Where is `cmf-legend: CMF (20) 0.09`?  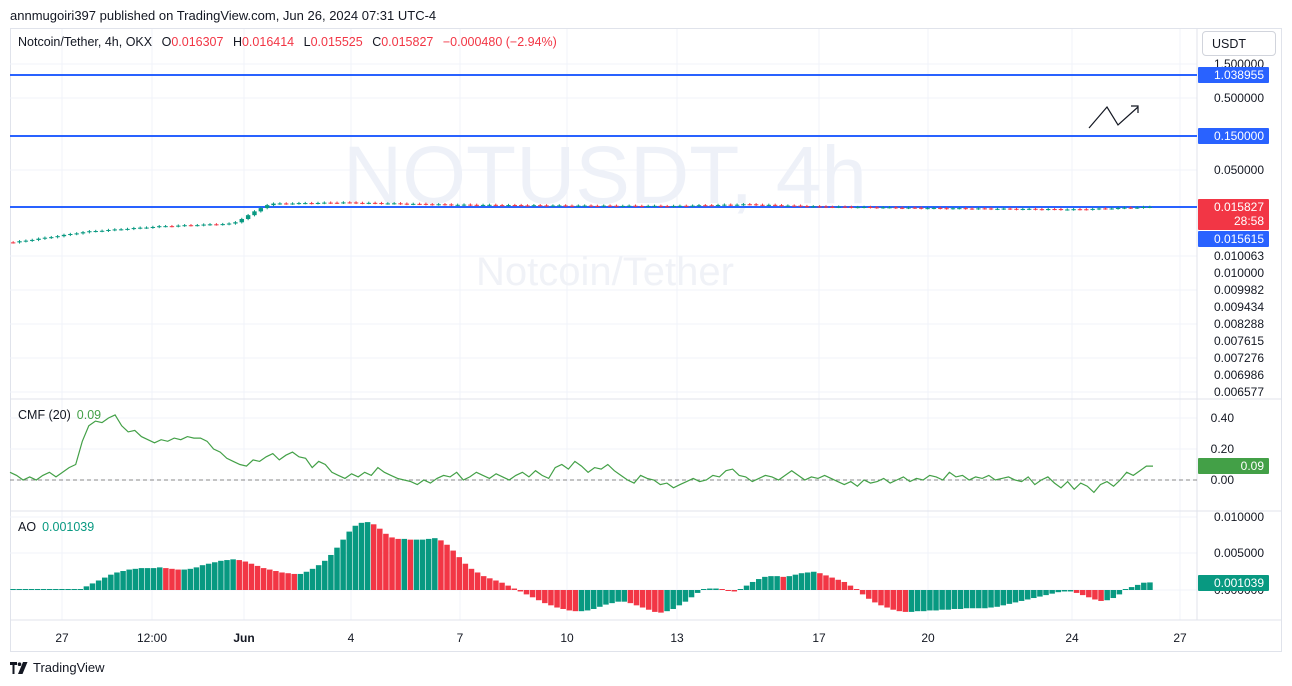
cmf-legend: CMF (20) 0.09 is located at coordinates (59, 415).